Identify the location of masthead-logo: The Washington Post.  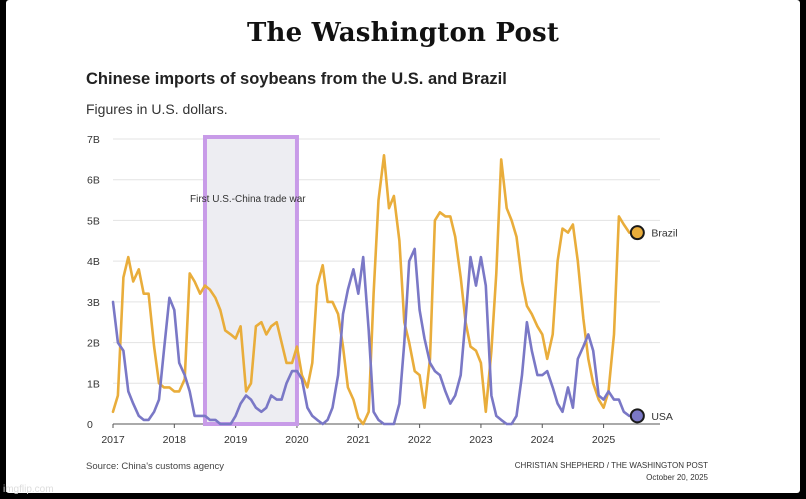
(403, 33).